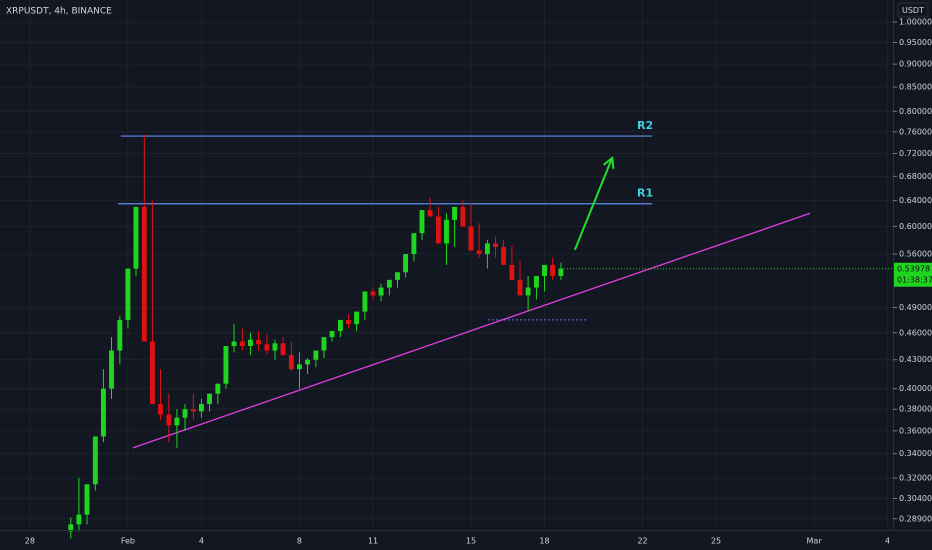  What do you see at coordinates (915, 453) in the screenshot?
I see `y-tick-label: 0.34000` at bounding box center [915, 453].